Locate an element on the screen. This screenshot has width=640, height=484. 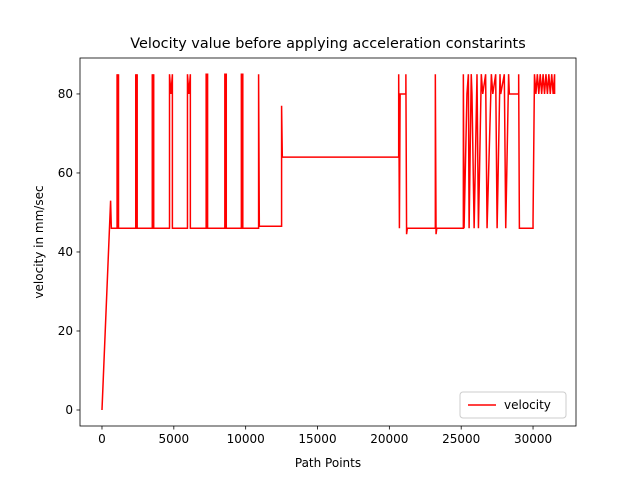
legend-label: velocity is located at coordinates (527, 405).